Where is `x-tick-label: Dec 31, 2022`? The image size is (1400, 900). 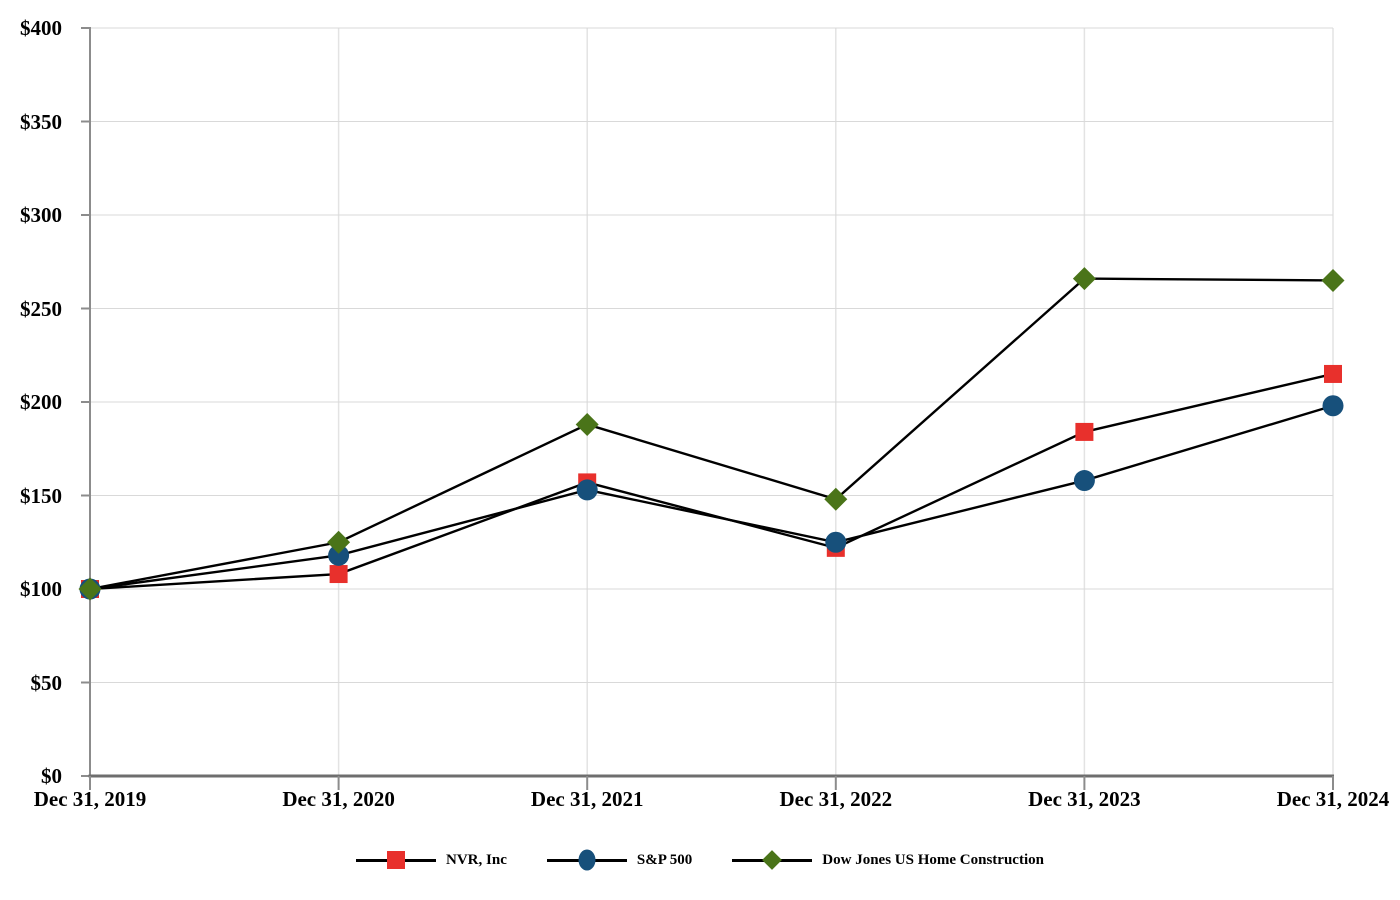 x-tick-label: Dec 31, 2022 is located at coordinates (836, 799).